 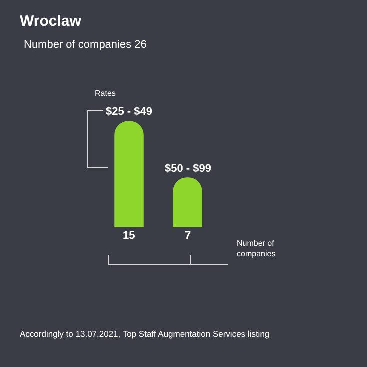 I want to click on chart-title: Wroclaw, so click(x=51, y=21).